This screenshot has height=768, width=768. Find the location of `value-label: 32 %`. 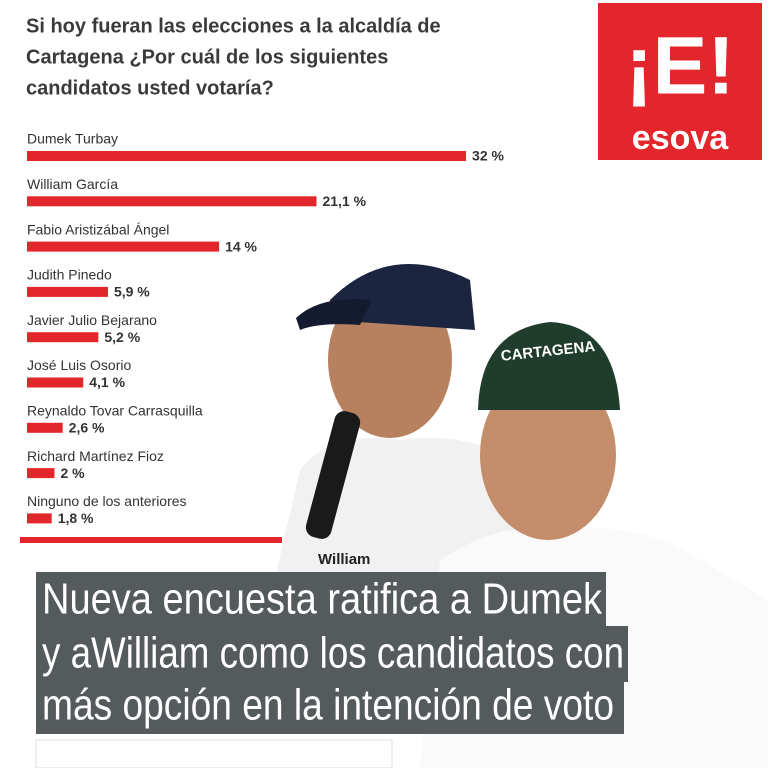

value-label: 32 % is located at coordinates (488, 156).